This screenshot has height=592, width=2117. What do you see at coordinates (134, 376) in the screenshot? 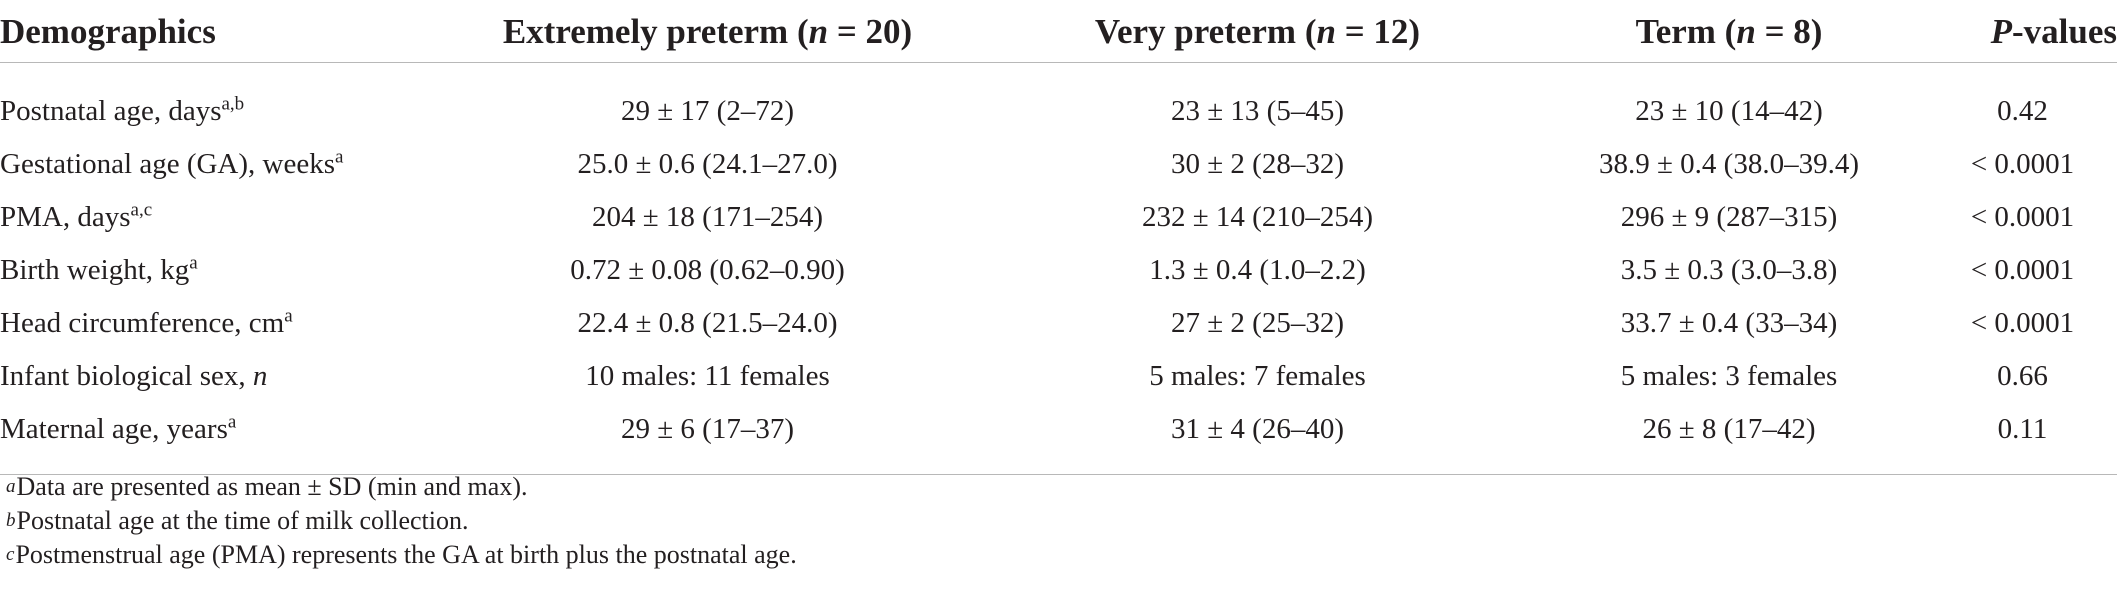
I see `row-label: Infant biological sex, n` at bounding box center [134, 376].